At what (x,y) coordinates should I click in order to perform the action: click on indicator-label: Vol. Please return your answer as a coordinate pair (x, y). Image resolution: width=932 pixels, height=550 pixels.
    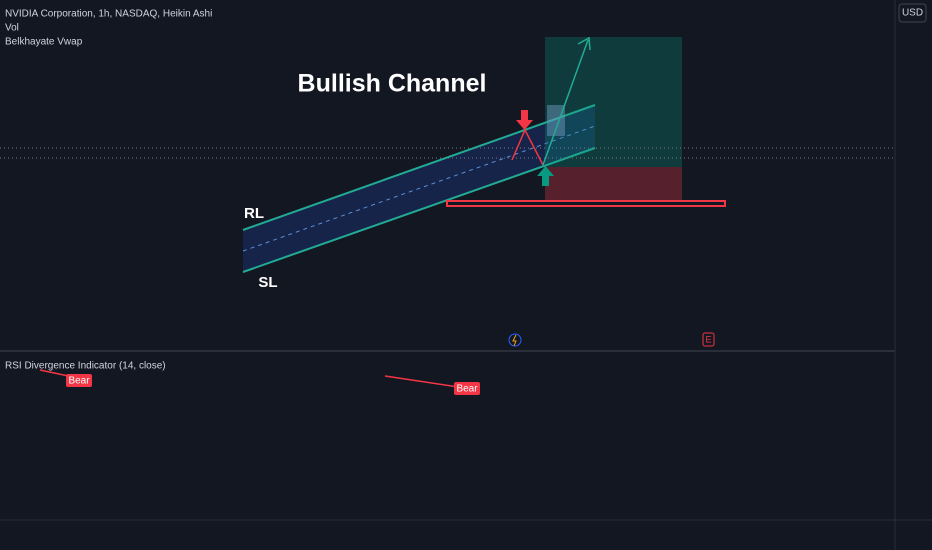
    Looking at the image, I should click on (12, 28).